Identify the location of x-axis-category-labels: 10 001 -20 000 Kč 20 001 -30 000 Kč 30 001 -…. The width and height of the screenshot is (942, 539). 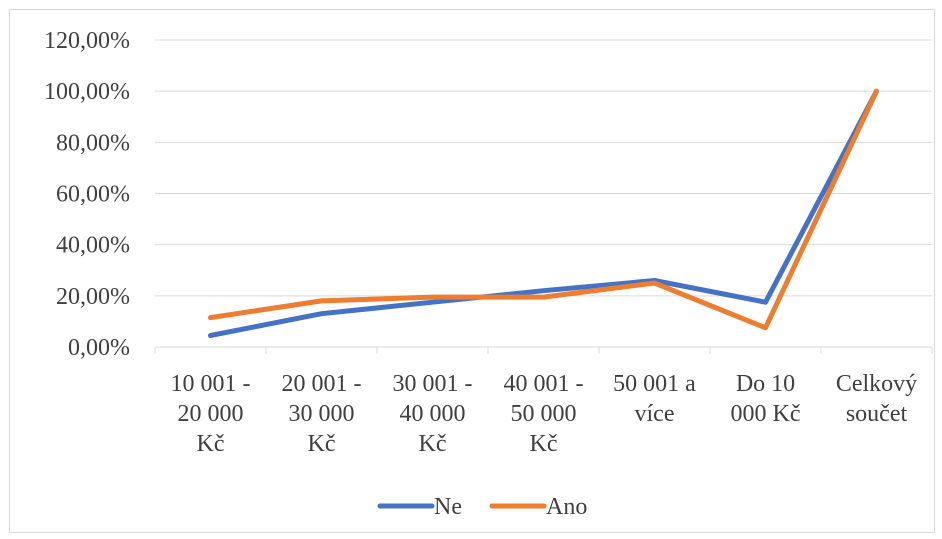
(544, 414).